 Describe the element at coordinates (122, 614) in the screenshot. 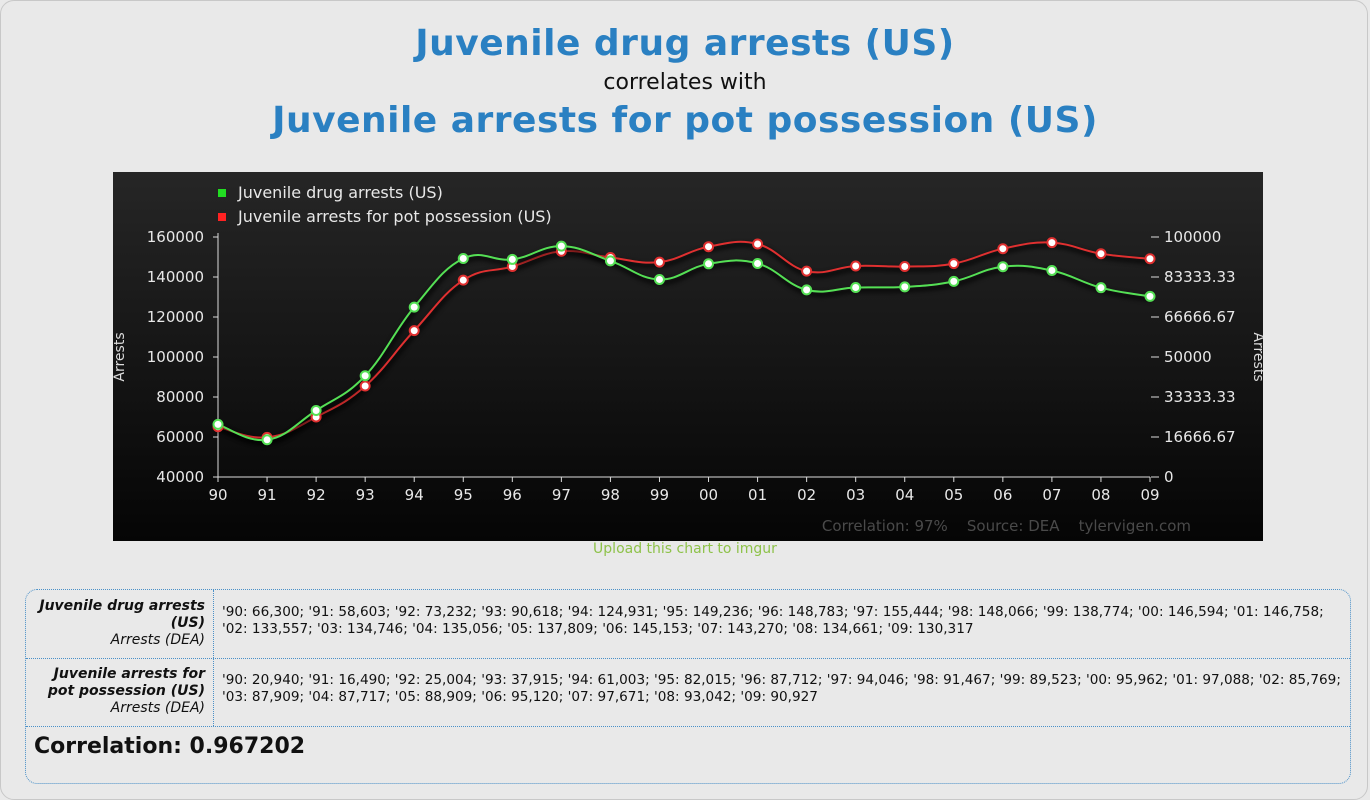

I see `row-series-name: Juvenile drug arrests (US)` at that location.